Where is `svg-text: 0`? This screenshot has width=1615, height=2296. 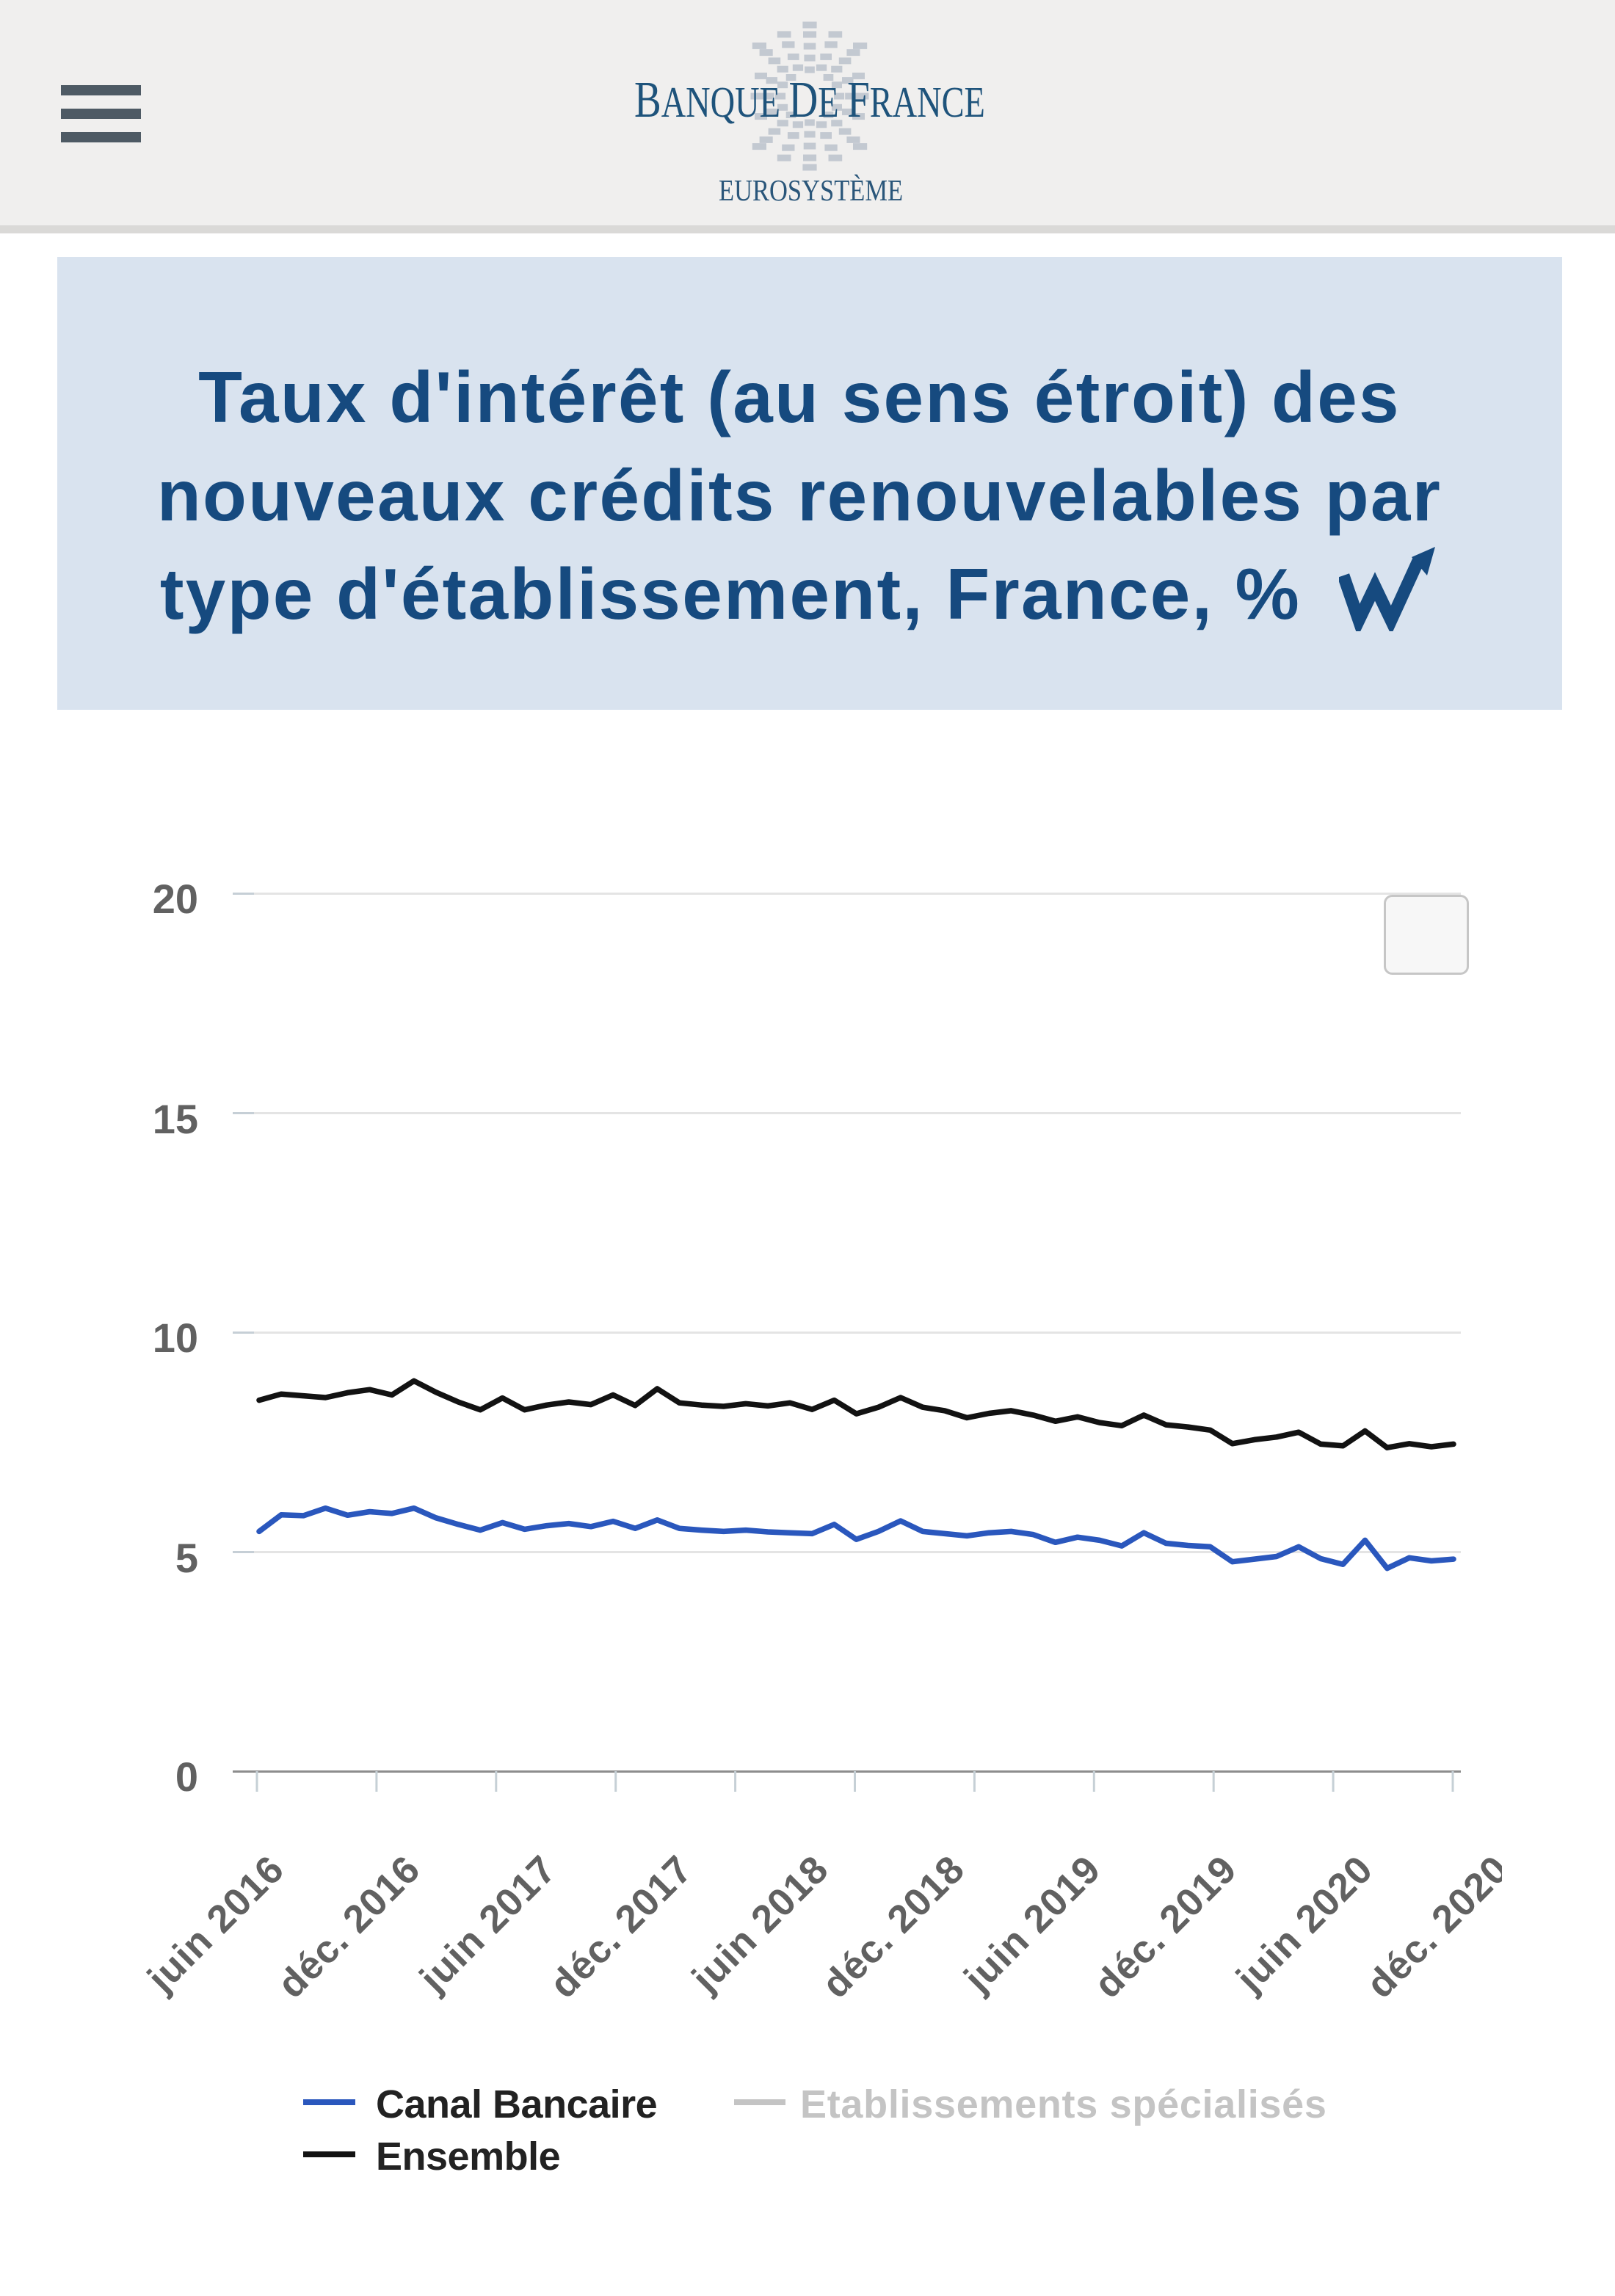
svg-text: 0 is located at coordinates (186, 1777).